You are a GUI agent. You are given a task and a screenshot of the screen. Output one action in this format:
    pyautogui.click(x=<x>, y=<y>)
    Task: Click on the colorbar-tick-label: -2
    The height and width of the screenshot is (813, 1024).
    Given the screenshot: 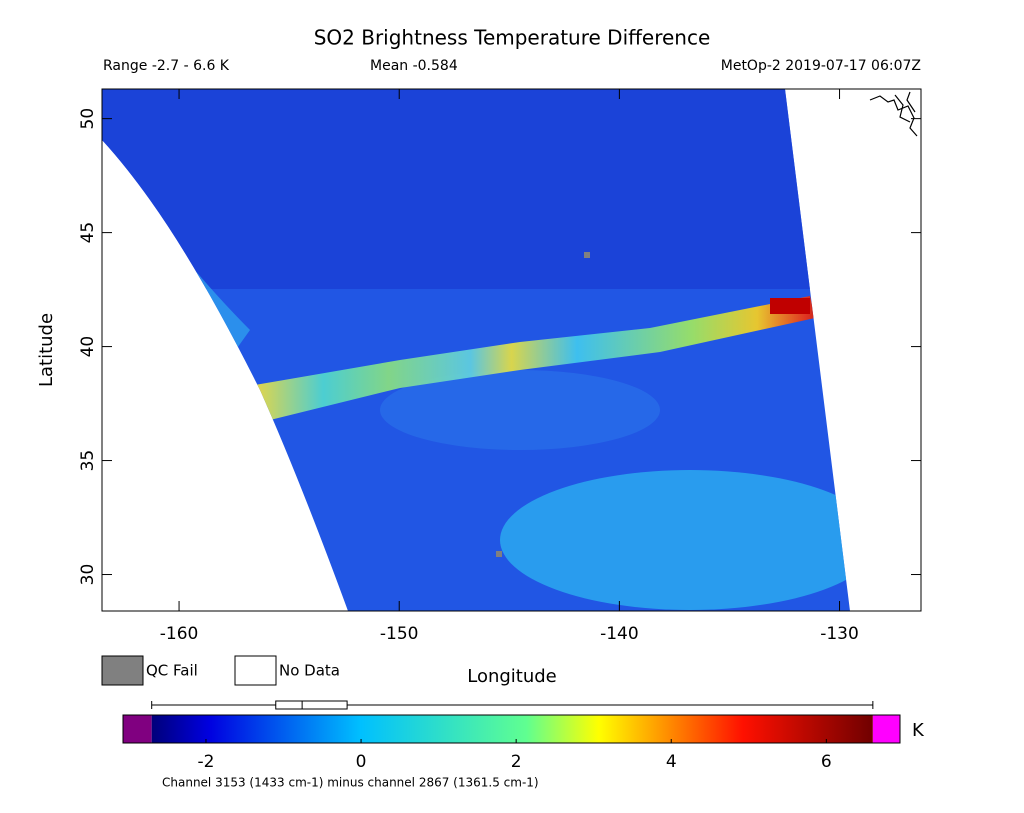 What is the action you would take?
    pyautogui.click(x=205, y=762)
    